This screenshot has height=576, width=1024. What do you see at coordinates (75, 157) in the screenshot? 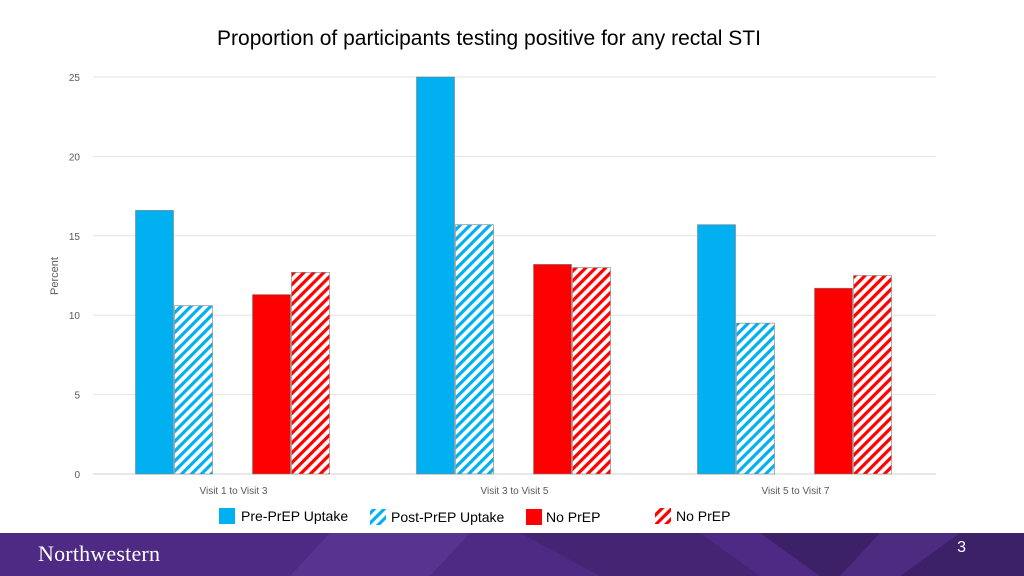
I see `y-tick-label: 20` at bounding box center [75, 157].